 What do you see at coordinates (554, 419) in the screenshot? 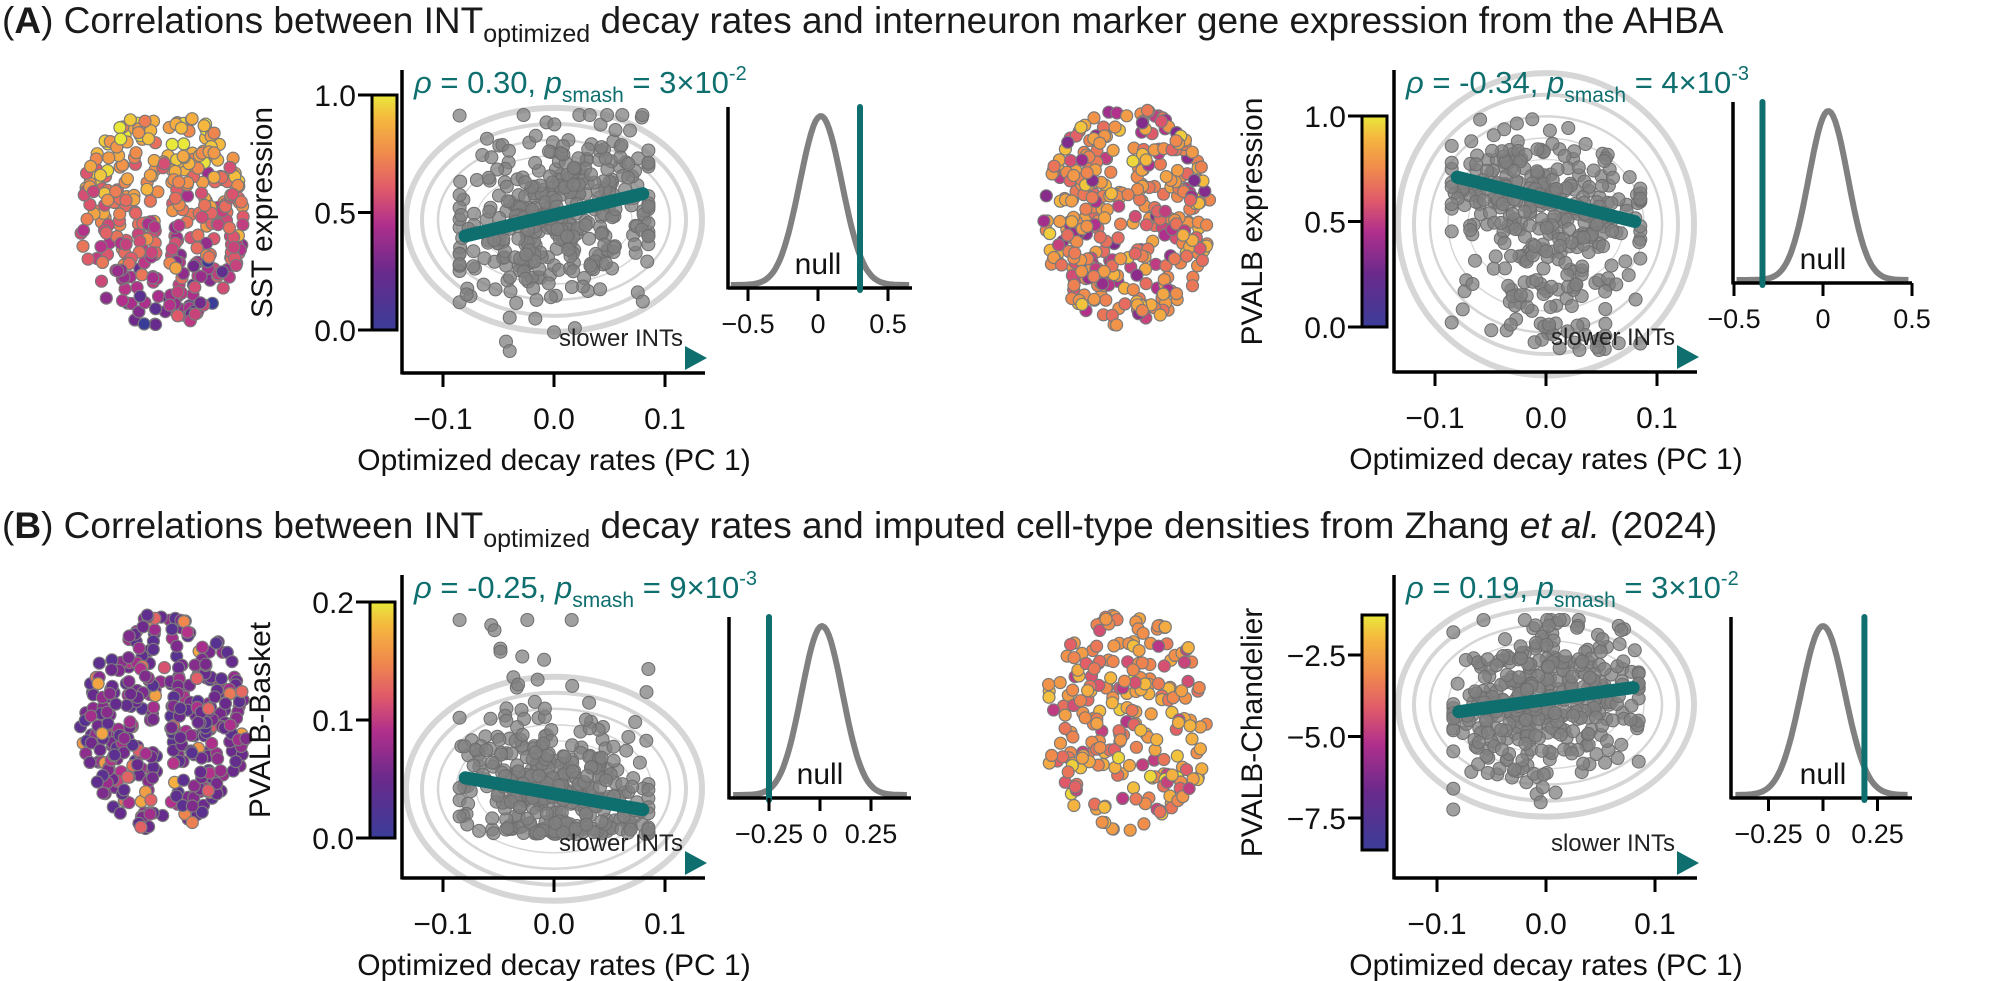
I see `x-tick-label: 0.0` at bounding box center [554, 419].